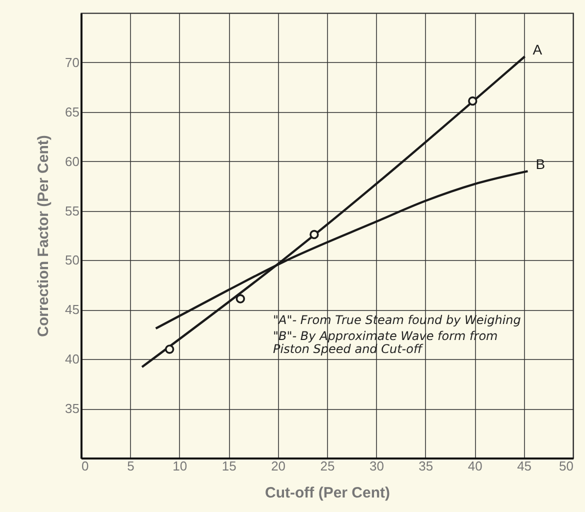 This screenshot has width=585, height=512. Describe the element at coordinates (376, 466) in the screenshot. I see `x-tick-label: 30` at that location.